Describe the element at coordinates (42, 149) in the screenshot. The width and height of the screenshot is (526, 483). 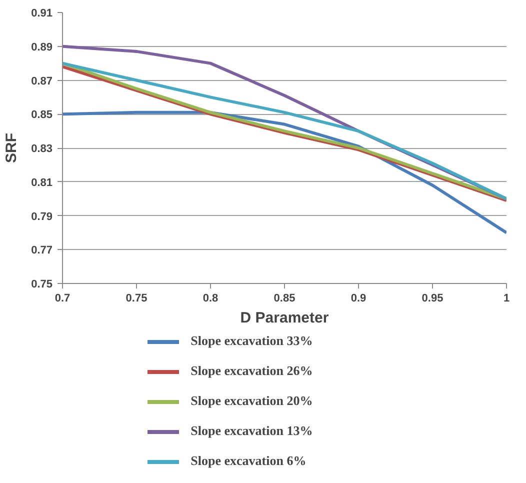
I see `y-tick-label: 0.83` at that location.